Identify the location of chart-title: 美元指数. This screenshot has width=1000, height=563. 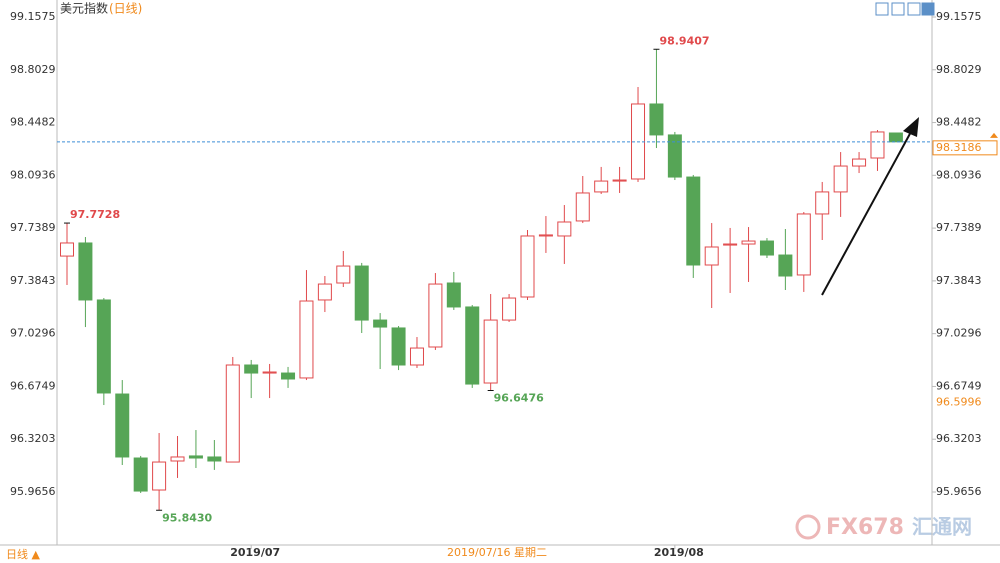
(84, 8).